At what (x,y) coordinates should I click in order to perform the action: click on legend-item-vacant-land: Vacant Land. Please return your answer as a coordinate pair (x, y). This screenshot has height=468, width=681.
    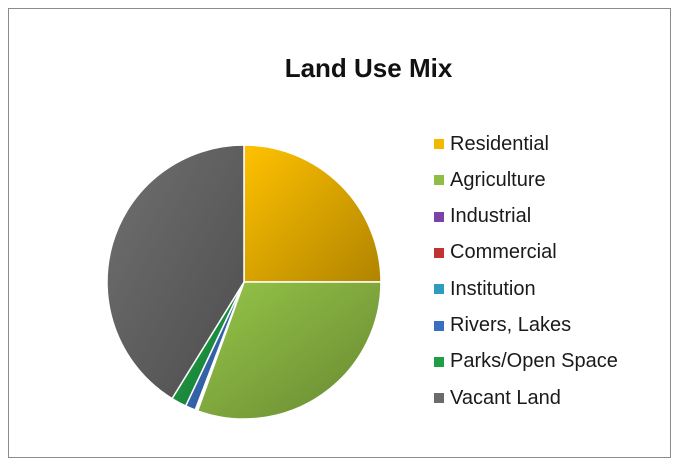
    Looking at the image, I should click on (497, 398).